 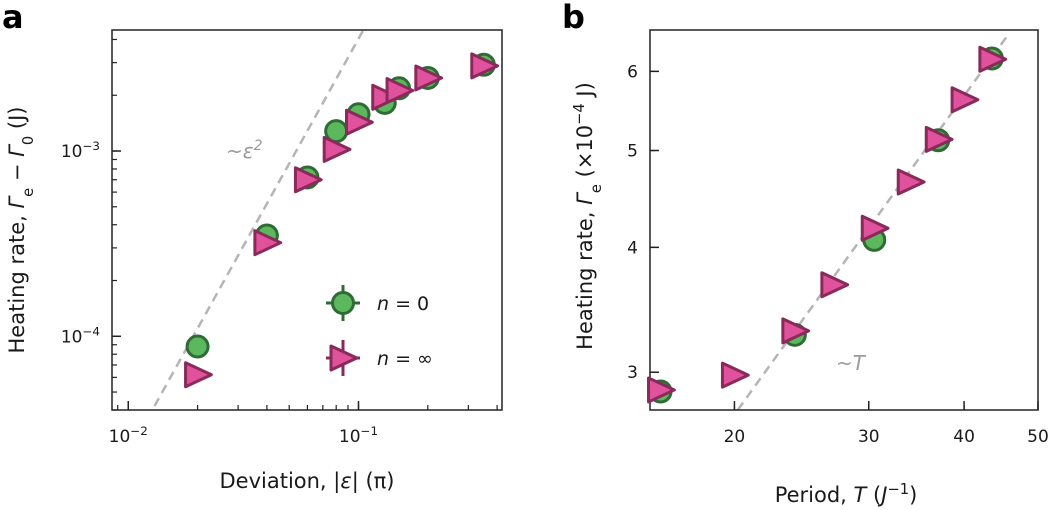 I want to click on y-tick-label: 6, so click(x=632, y=72).